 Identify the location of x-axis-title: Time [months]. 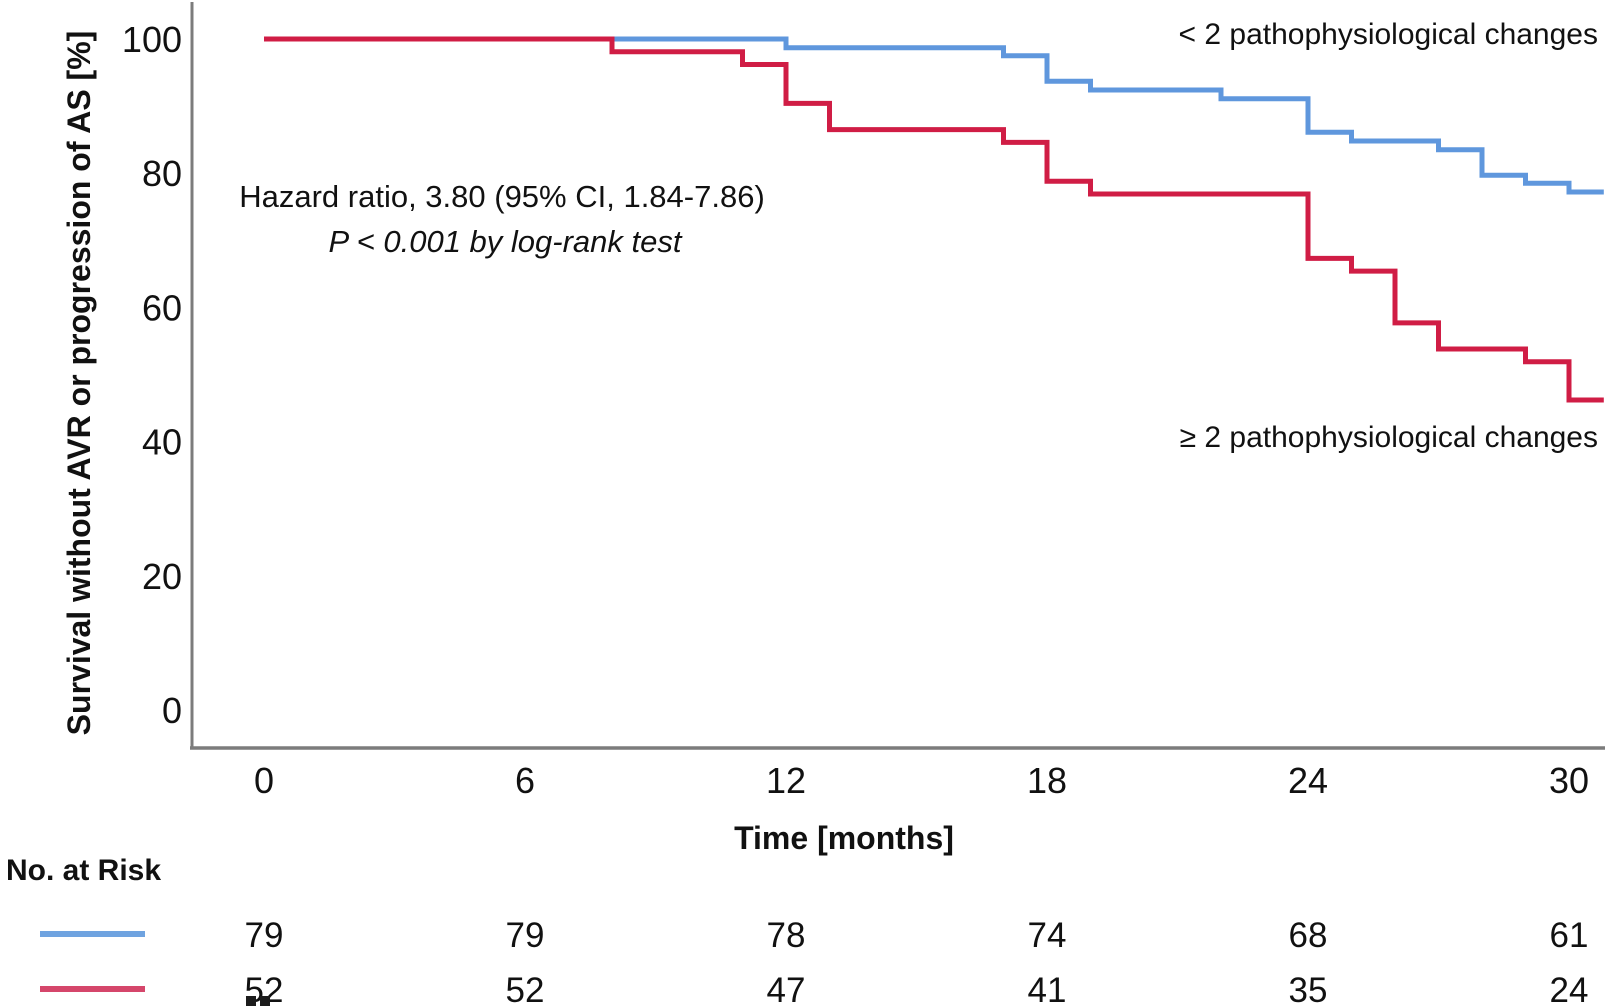
(844, 838).